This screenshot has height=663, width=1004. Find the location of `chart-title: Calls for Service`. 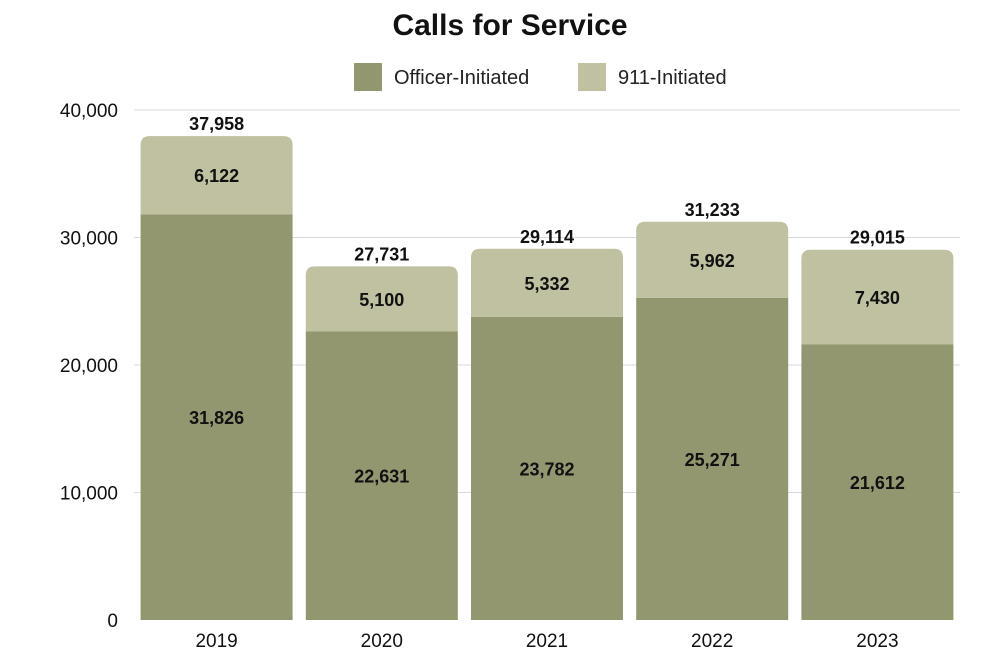

chart-title: Calls for Service is located at coordinates (509, 25).